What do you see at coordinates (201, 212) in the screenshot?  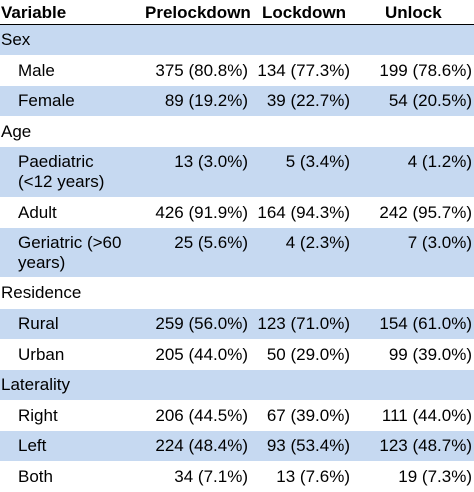 I see `value-cell: 426 (91.9%)` at bounding box center [201, 212].